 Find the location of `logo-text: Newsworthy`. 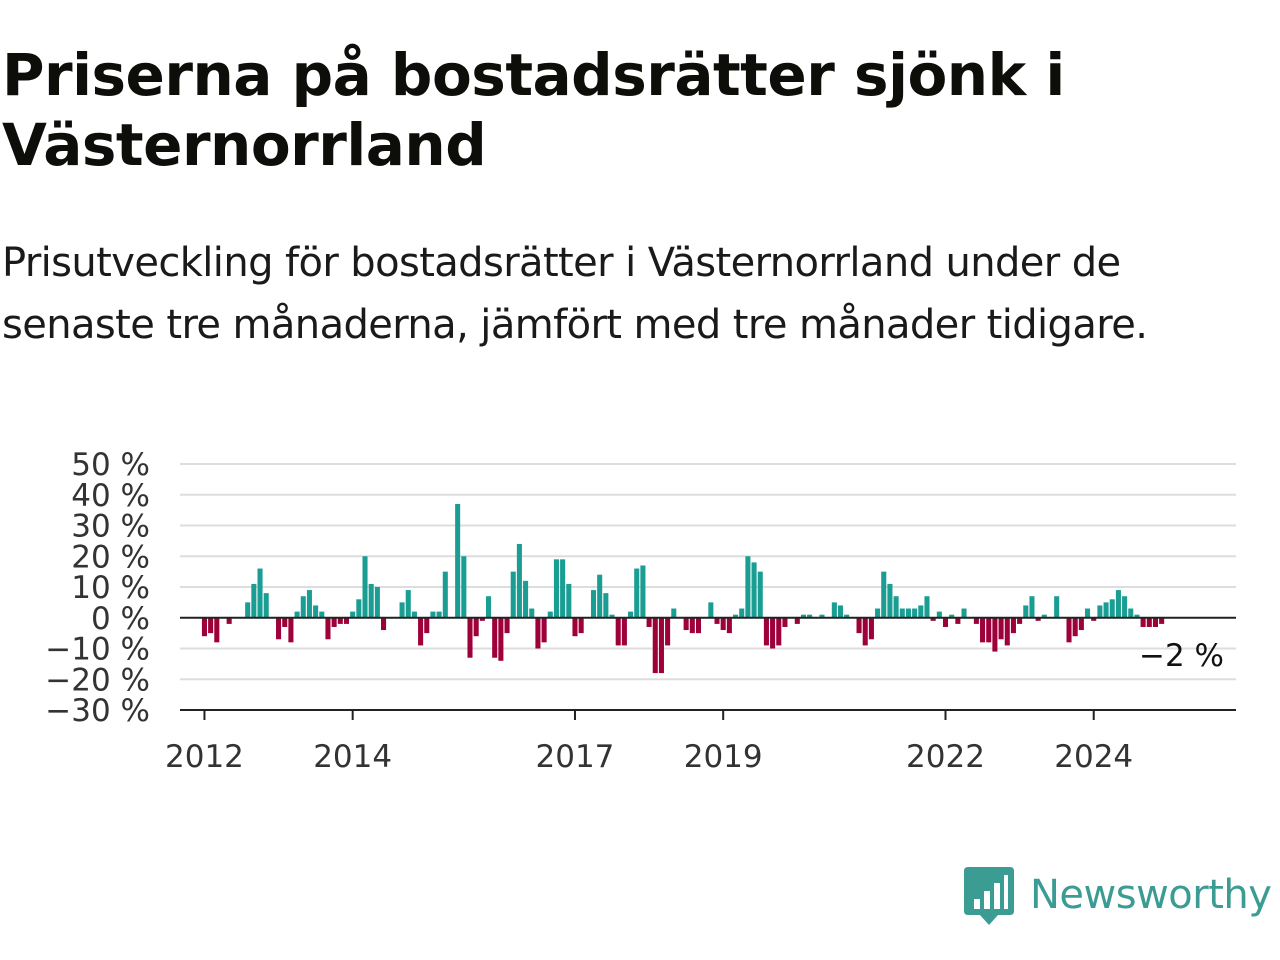

logo-text: Newsworthy is located at coordinates (1151, 895).